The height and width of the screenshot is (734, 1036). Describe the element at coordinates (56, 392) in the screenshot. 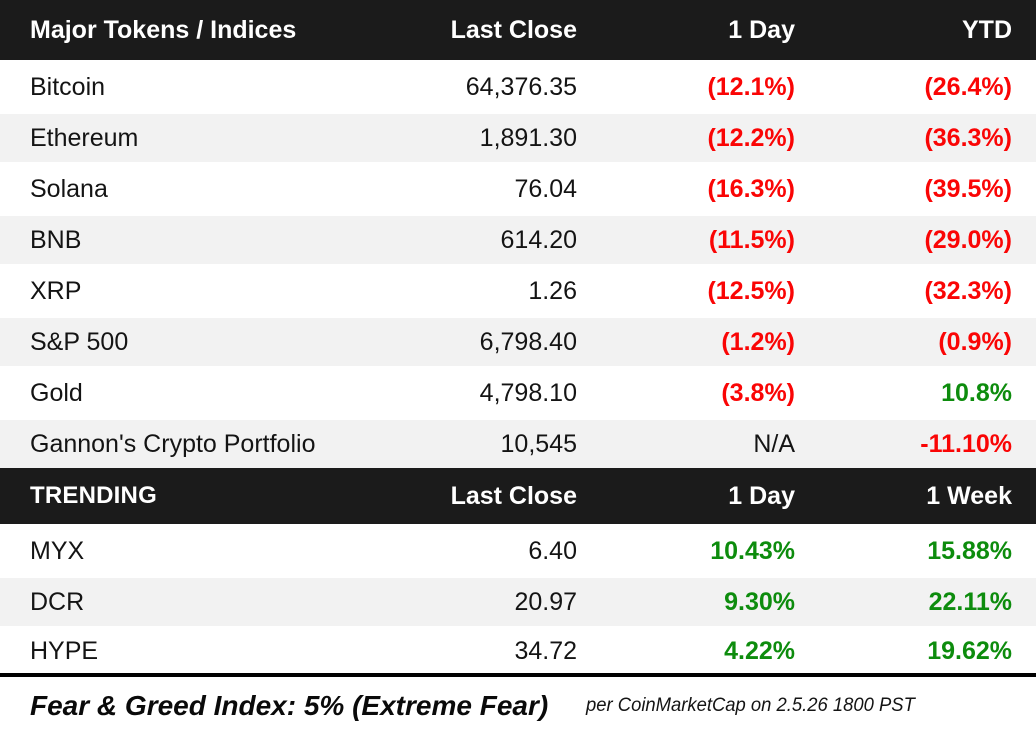

I see `token-name: Gold` at that location.